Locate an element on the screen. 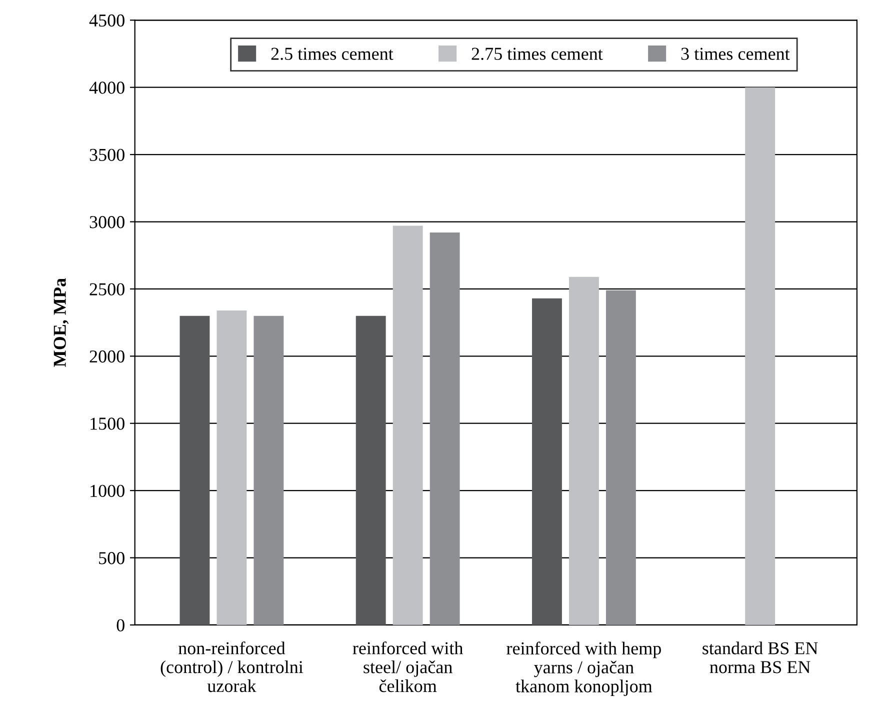  x-tick-label: reinforced with steel/ ojačan čelikom is located at coordinates (407, 666).